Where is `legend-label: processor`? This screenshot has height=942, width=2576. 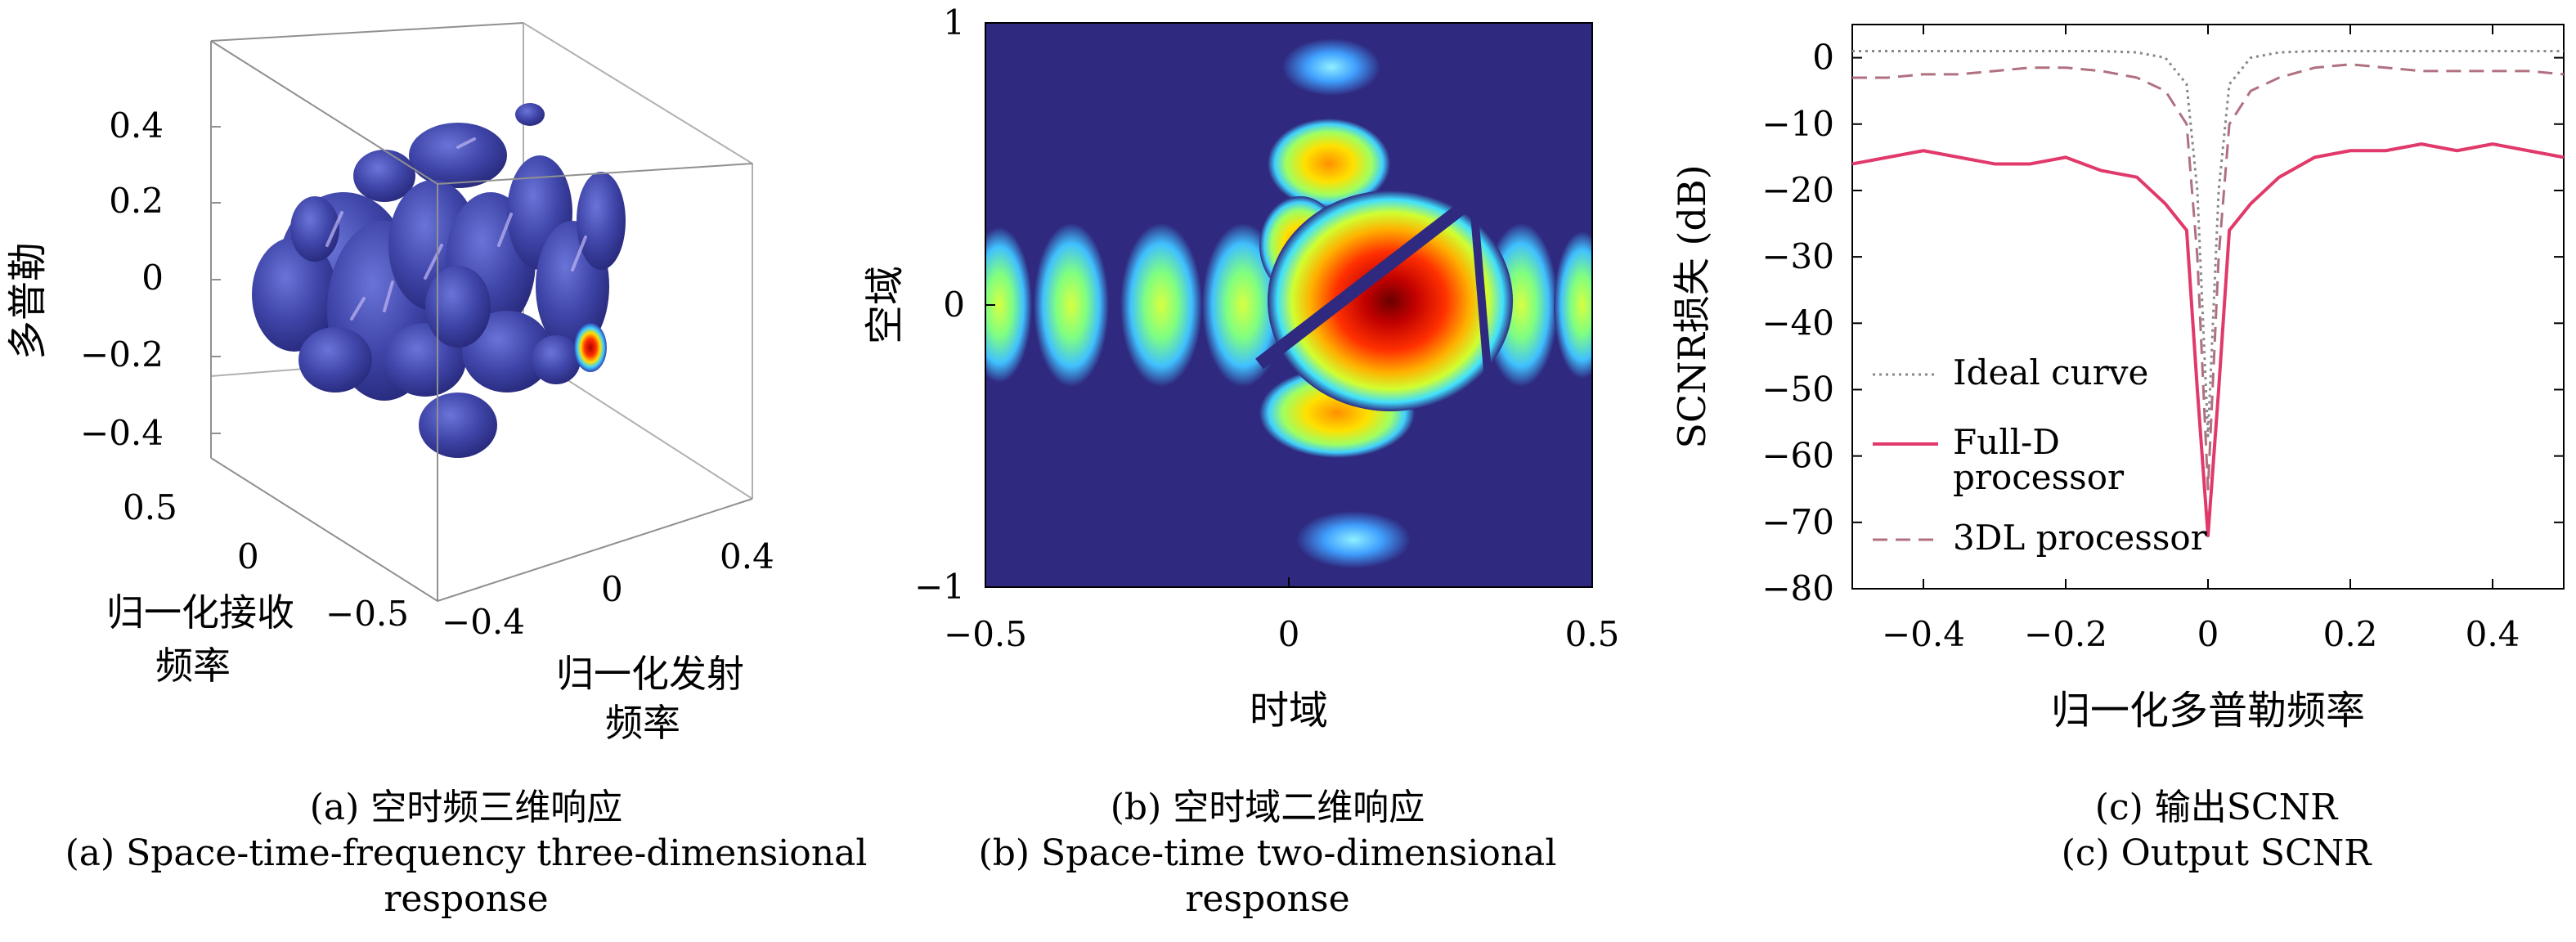
legend-label: processor is located at coordinates (2039, 477).